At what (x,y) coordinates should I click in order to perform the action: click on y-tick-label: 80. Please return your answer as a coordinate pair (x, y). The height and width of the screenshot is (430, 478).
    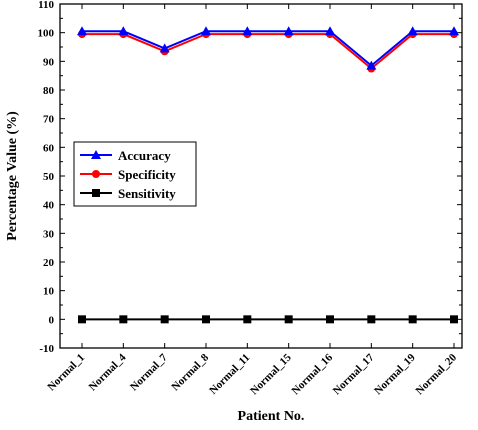
    Looking at the image, I should click on (49, 91).